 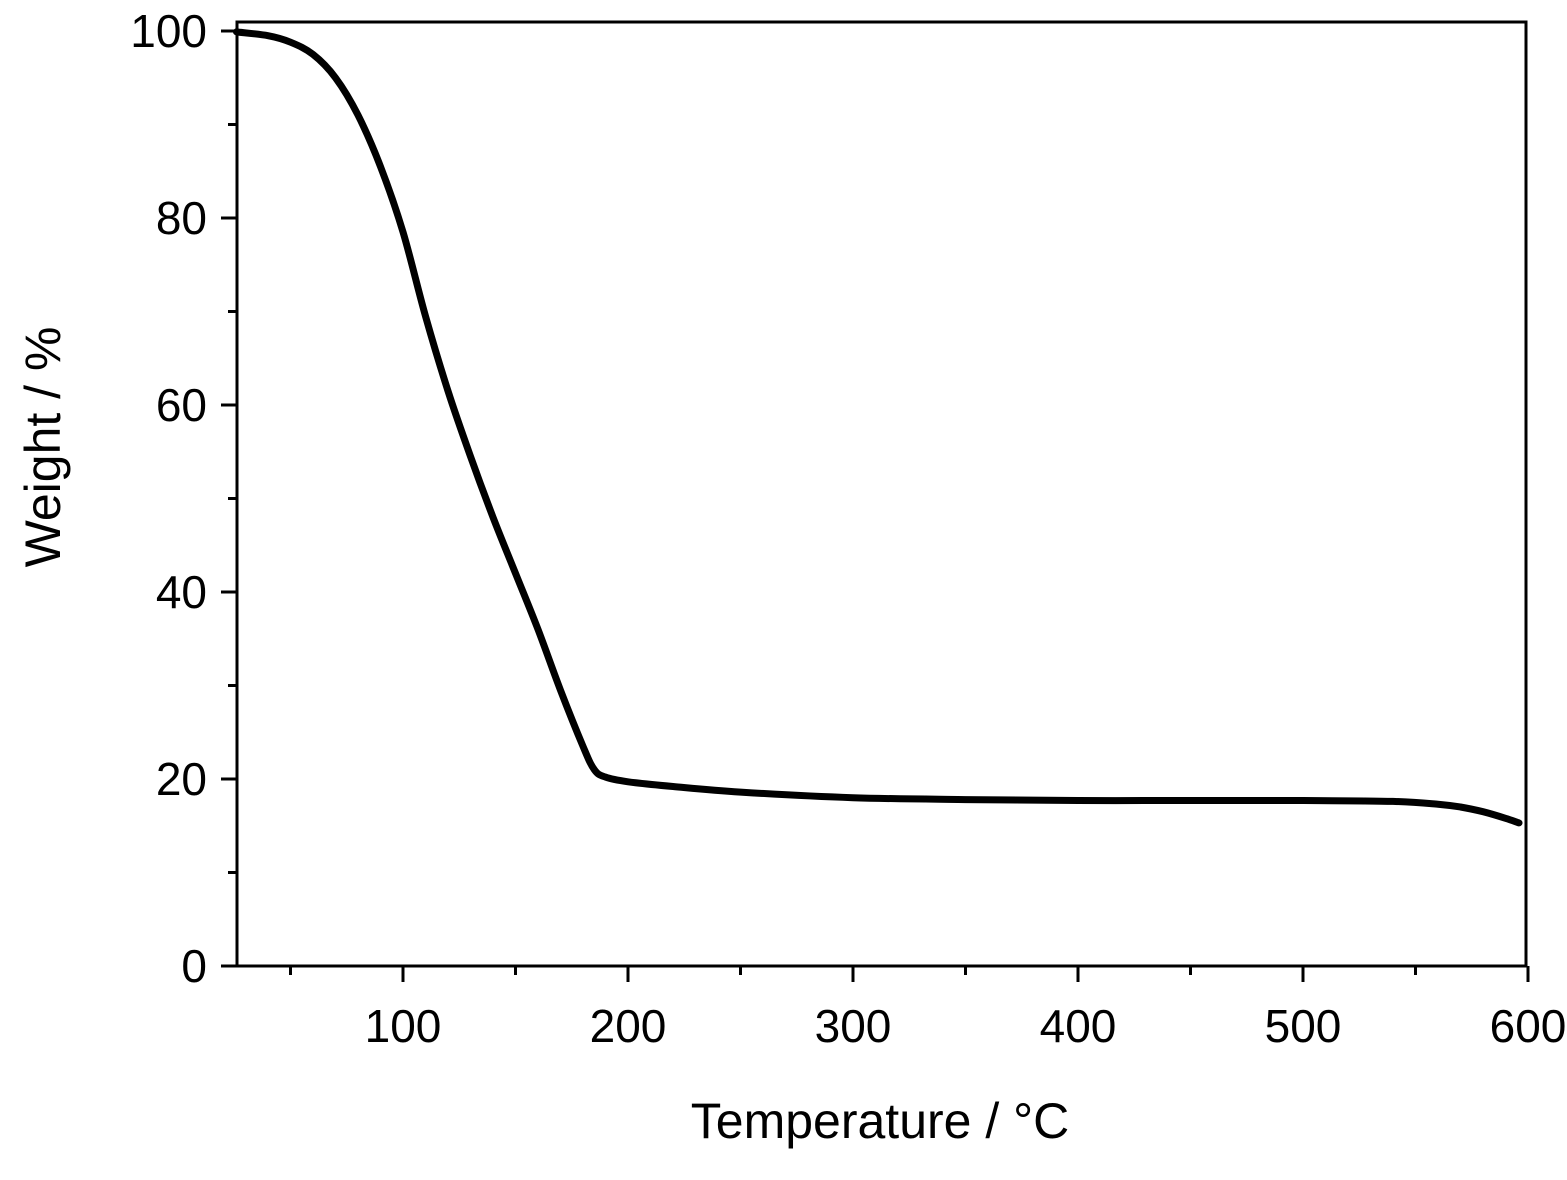 I want to click on y-tick-label: 0, so click(x=194, y=966).